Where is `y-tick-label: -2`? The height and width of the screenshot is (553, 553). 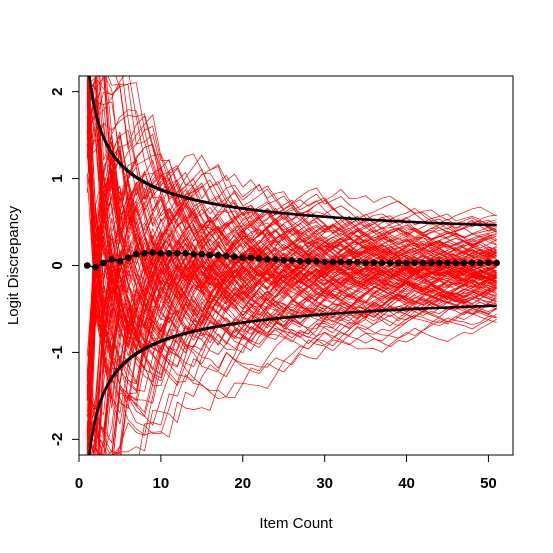
y-tick-label: -2 is located at coordinates (57, 439).